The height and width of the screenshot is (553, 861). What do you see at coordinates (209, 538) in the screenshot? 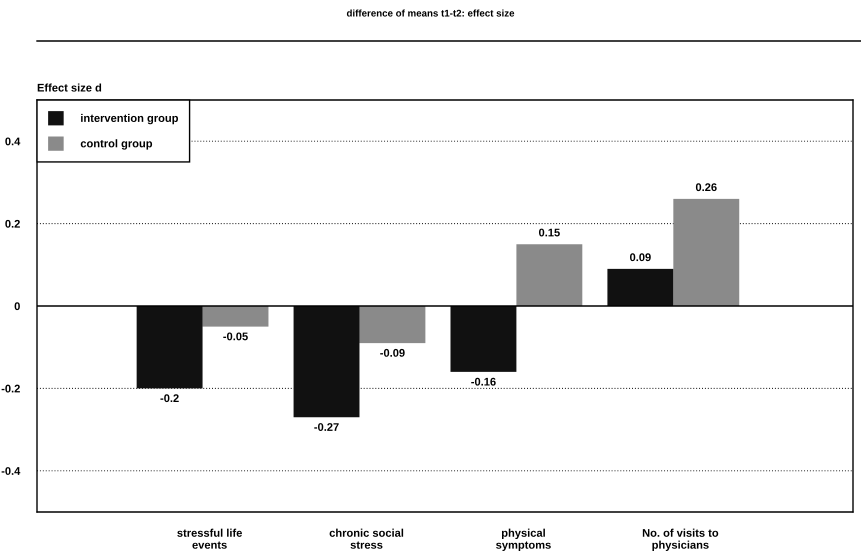
I see `x-tick-label: stressful life events` at bounding box center [209, 538].